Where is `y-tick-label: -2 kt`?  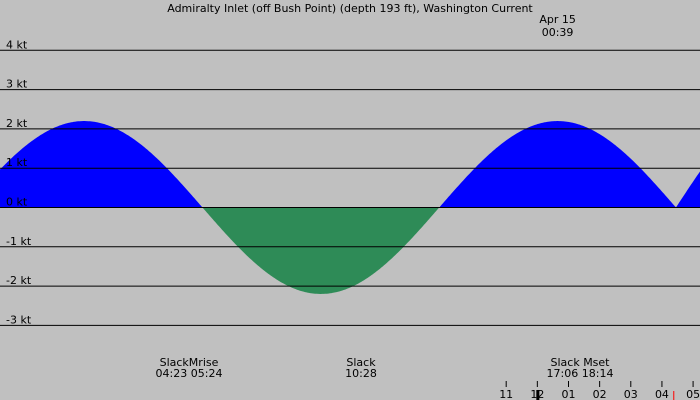
y-tick-label: -2 kt is located at coordinates (19, 280).